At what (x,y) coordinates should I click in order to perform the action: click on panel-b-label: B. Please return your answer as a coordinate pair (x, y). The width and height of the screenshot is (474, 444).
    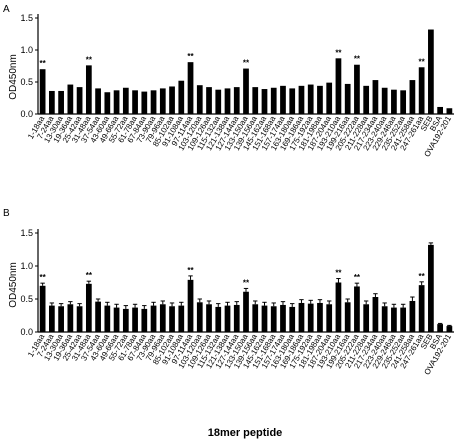
    Looking at the image, I should click on (6, 213).